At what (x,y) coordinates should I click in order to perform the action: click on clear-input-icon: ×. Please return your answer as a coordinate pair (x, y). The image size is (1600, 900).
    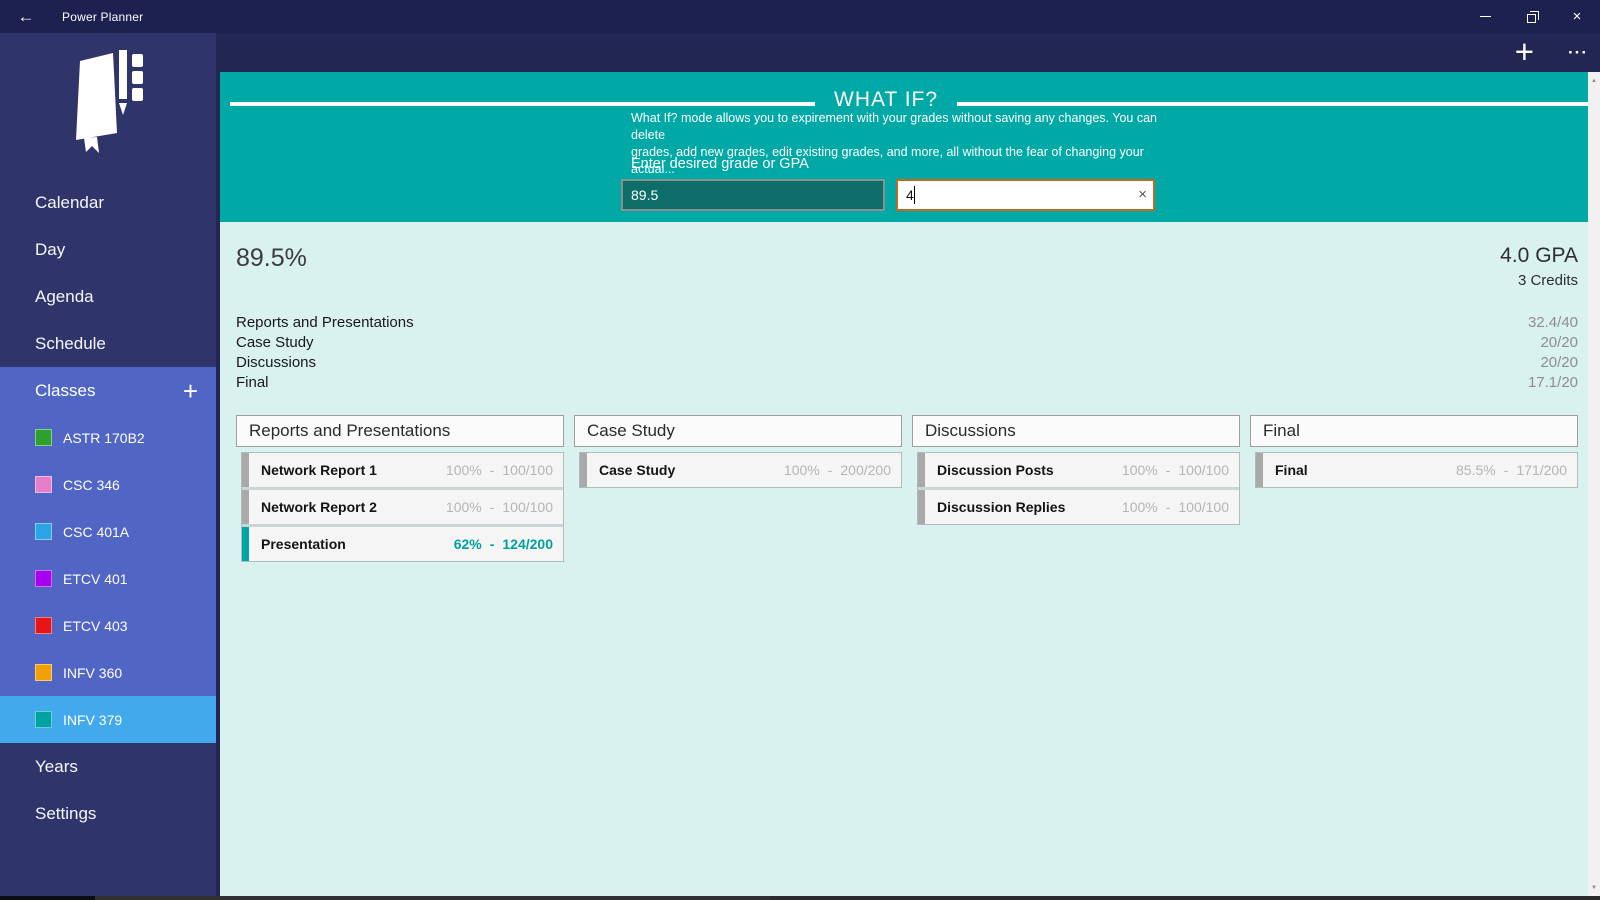
    Looking at the image, I should click on (1142, 194).